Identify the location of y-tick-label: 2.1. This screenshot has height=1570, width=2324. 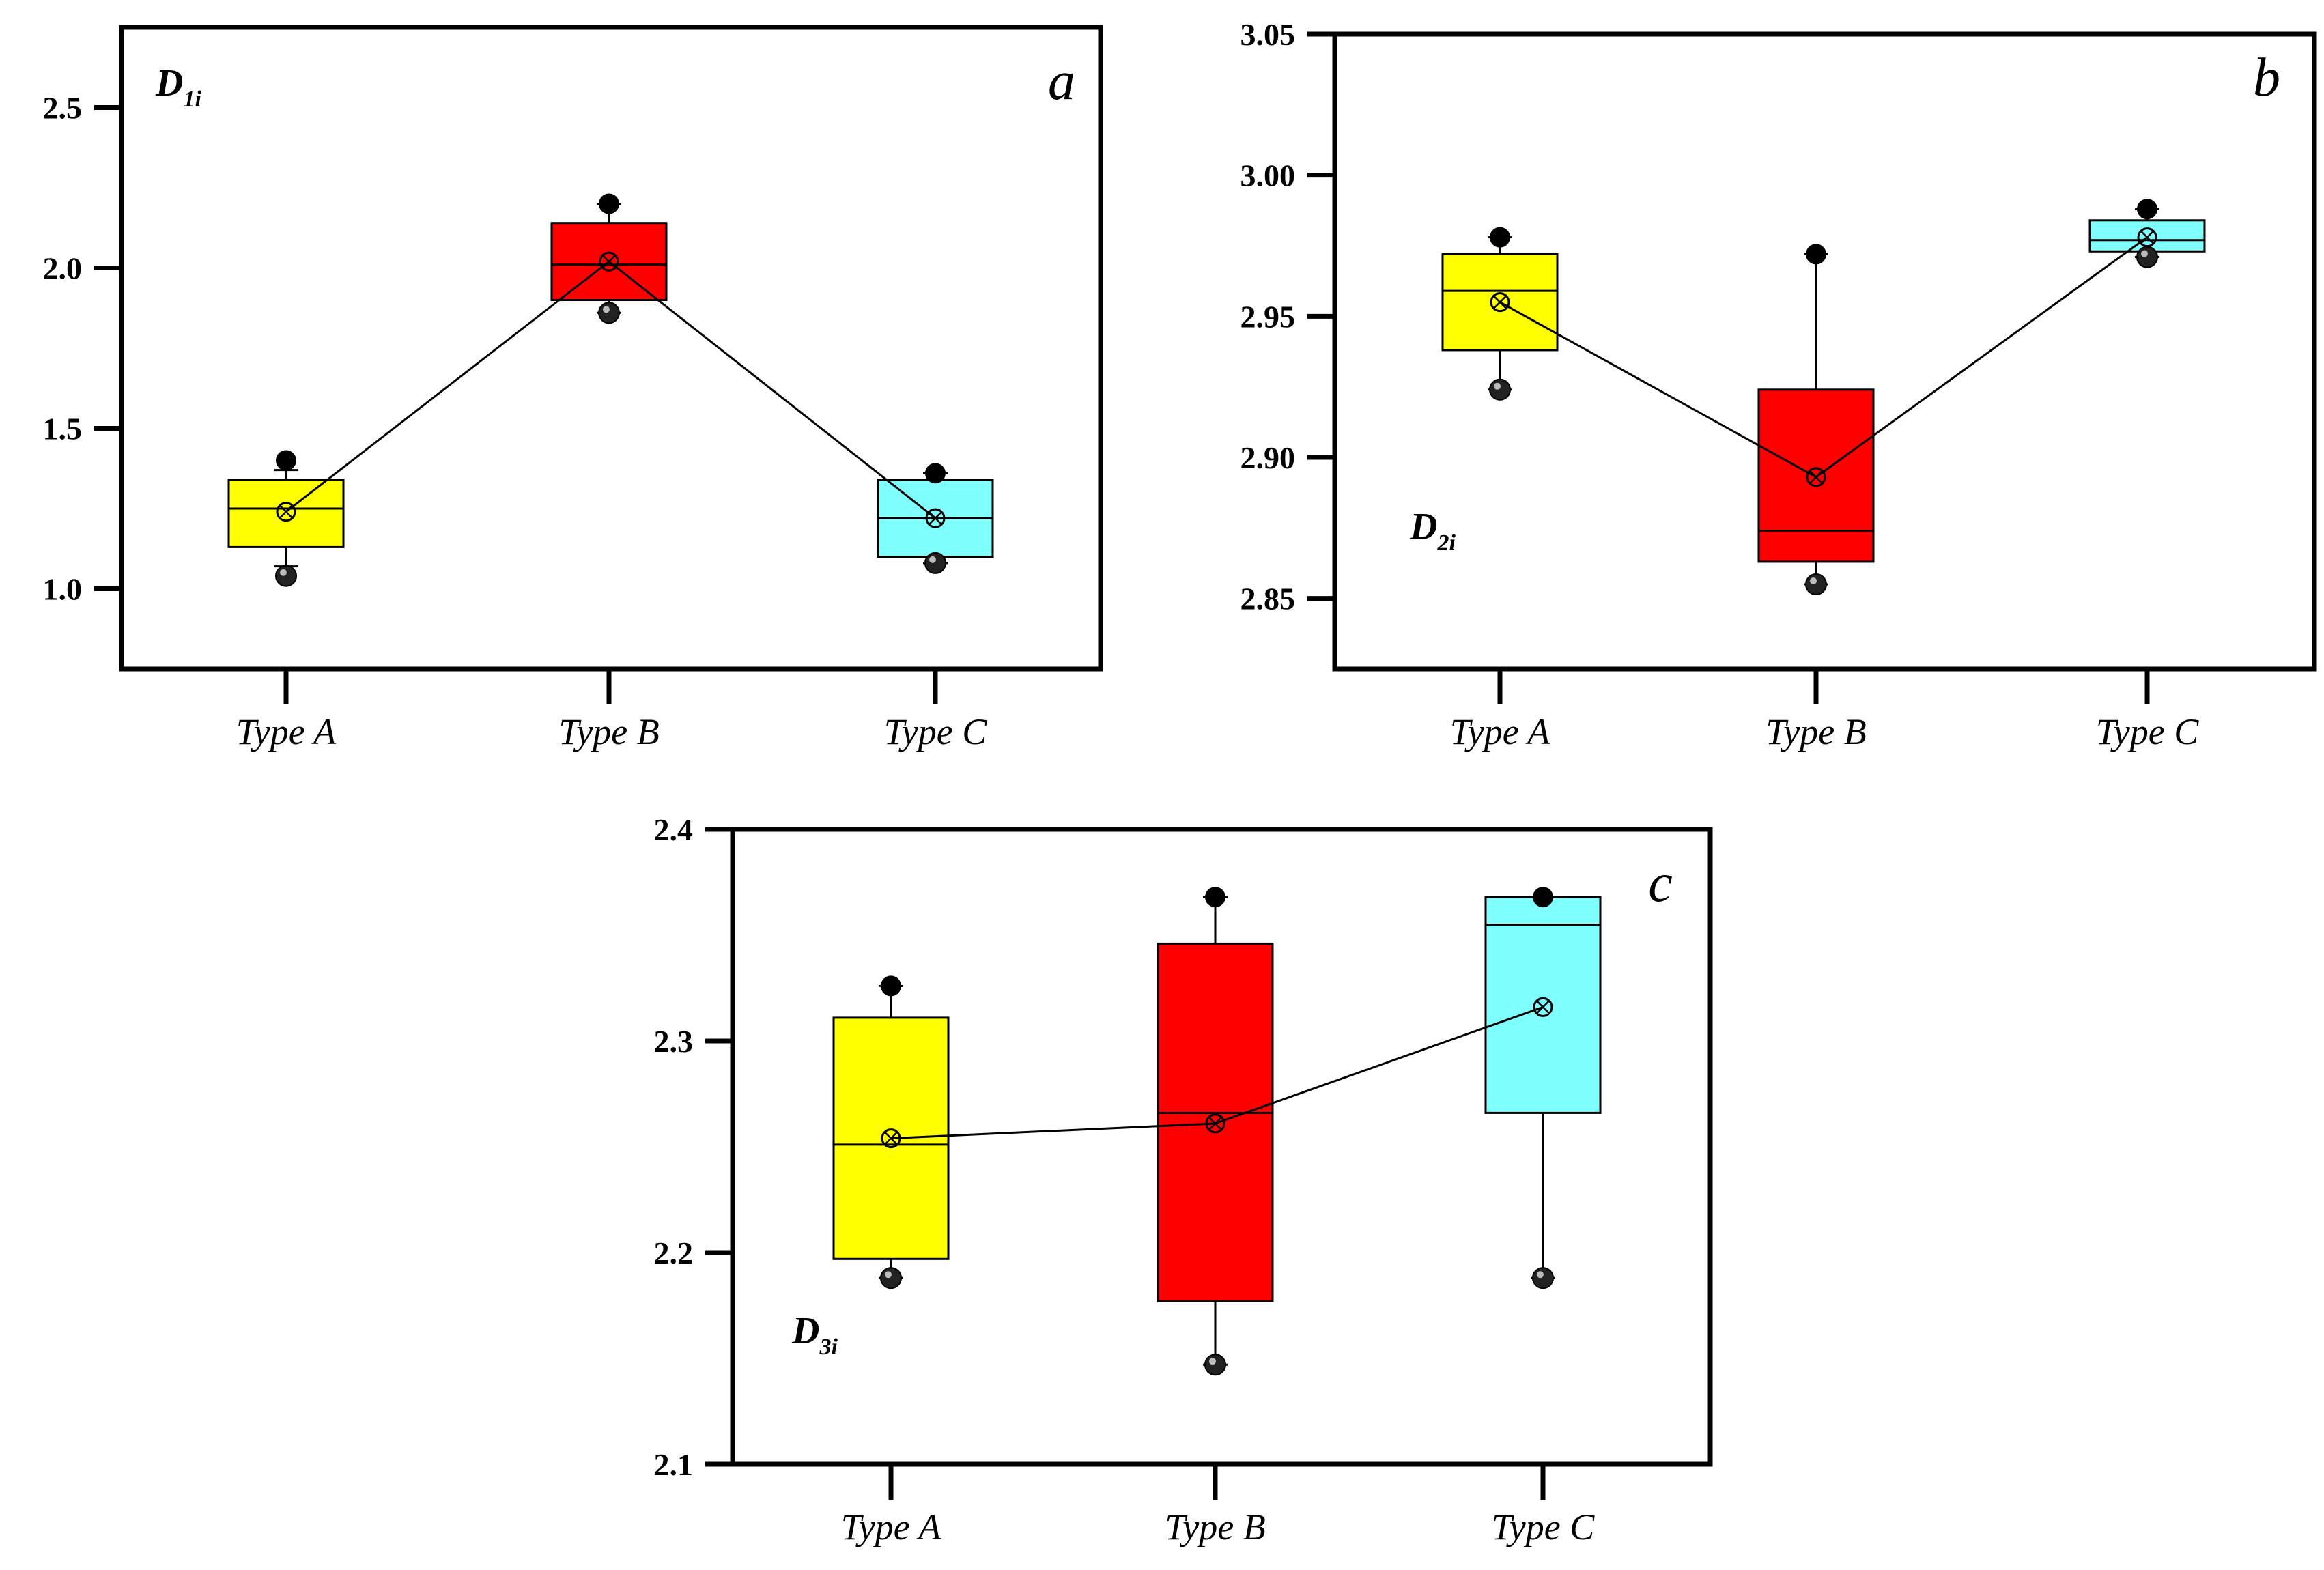
(674, 1464).